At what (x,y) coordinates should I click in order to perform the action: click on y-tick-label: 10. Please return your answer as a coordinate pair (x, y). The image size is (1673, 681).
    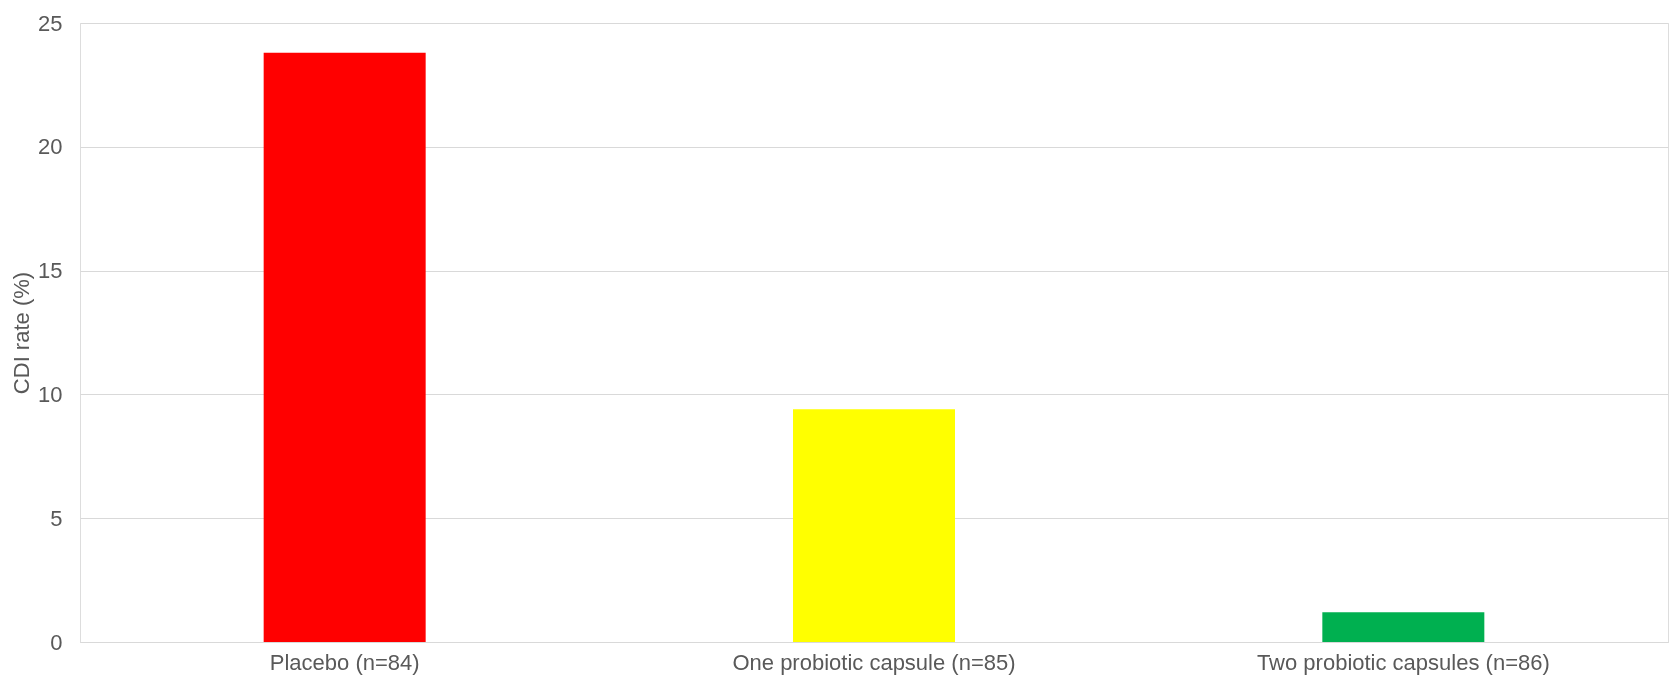
    Looking at the image, I should click on (50, 394).